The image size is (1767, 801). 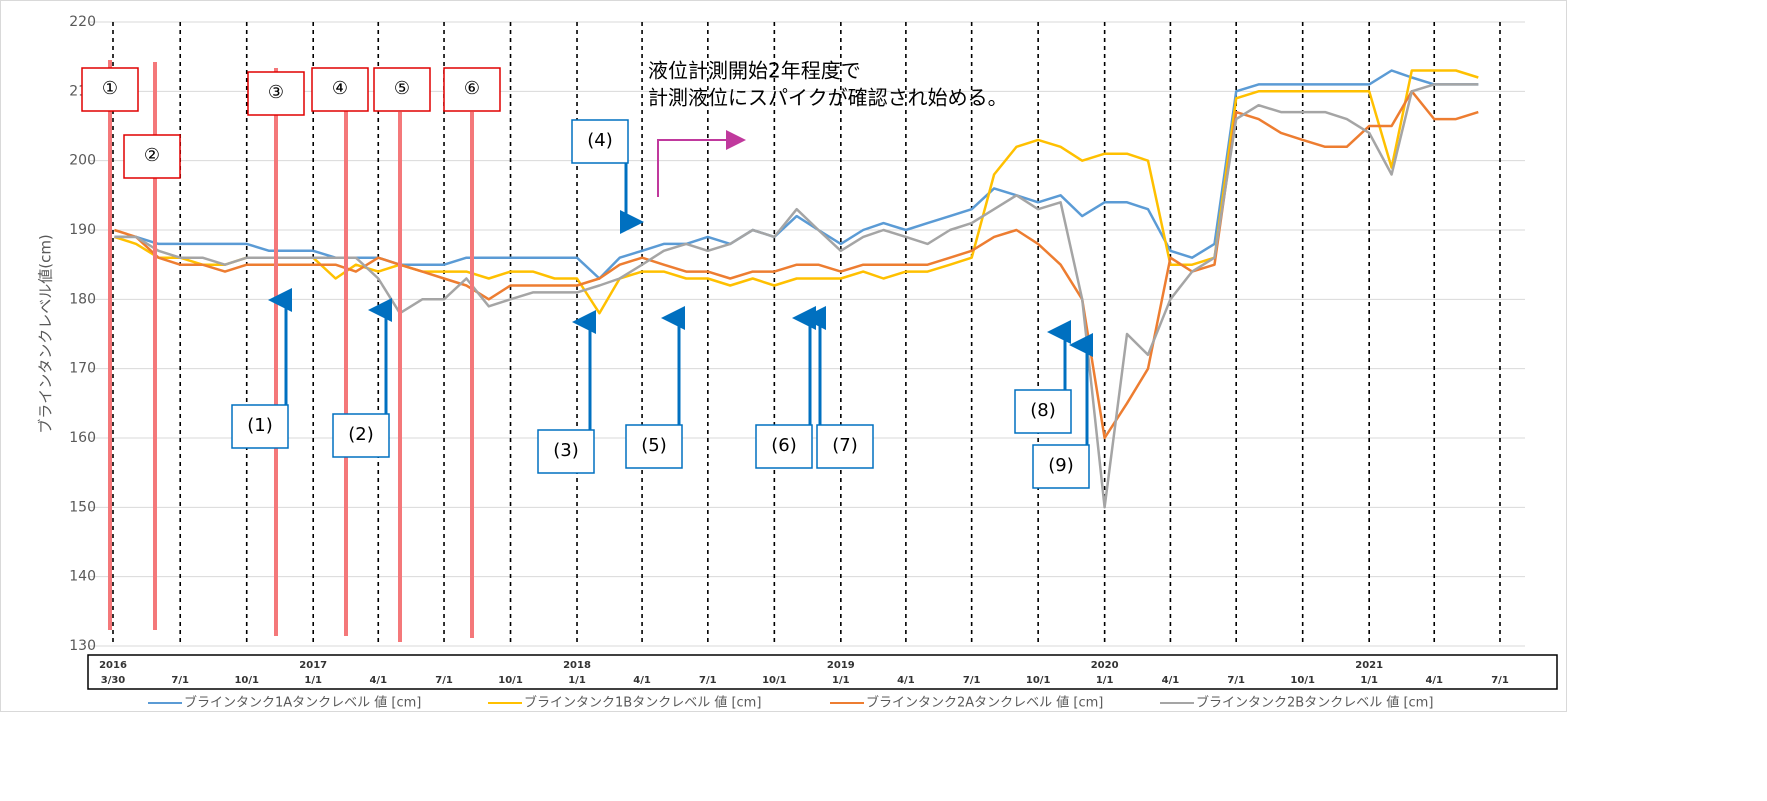 What do you see at coordinates (82, 299) in the screenshot?
I see `y-tick-label: 180` at bounding box center [82, 299].